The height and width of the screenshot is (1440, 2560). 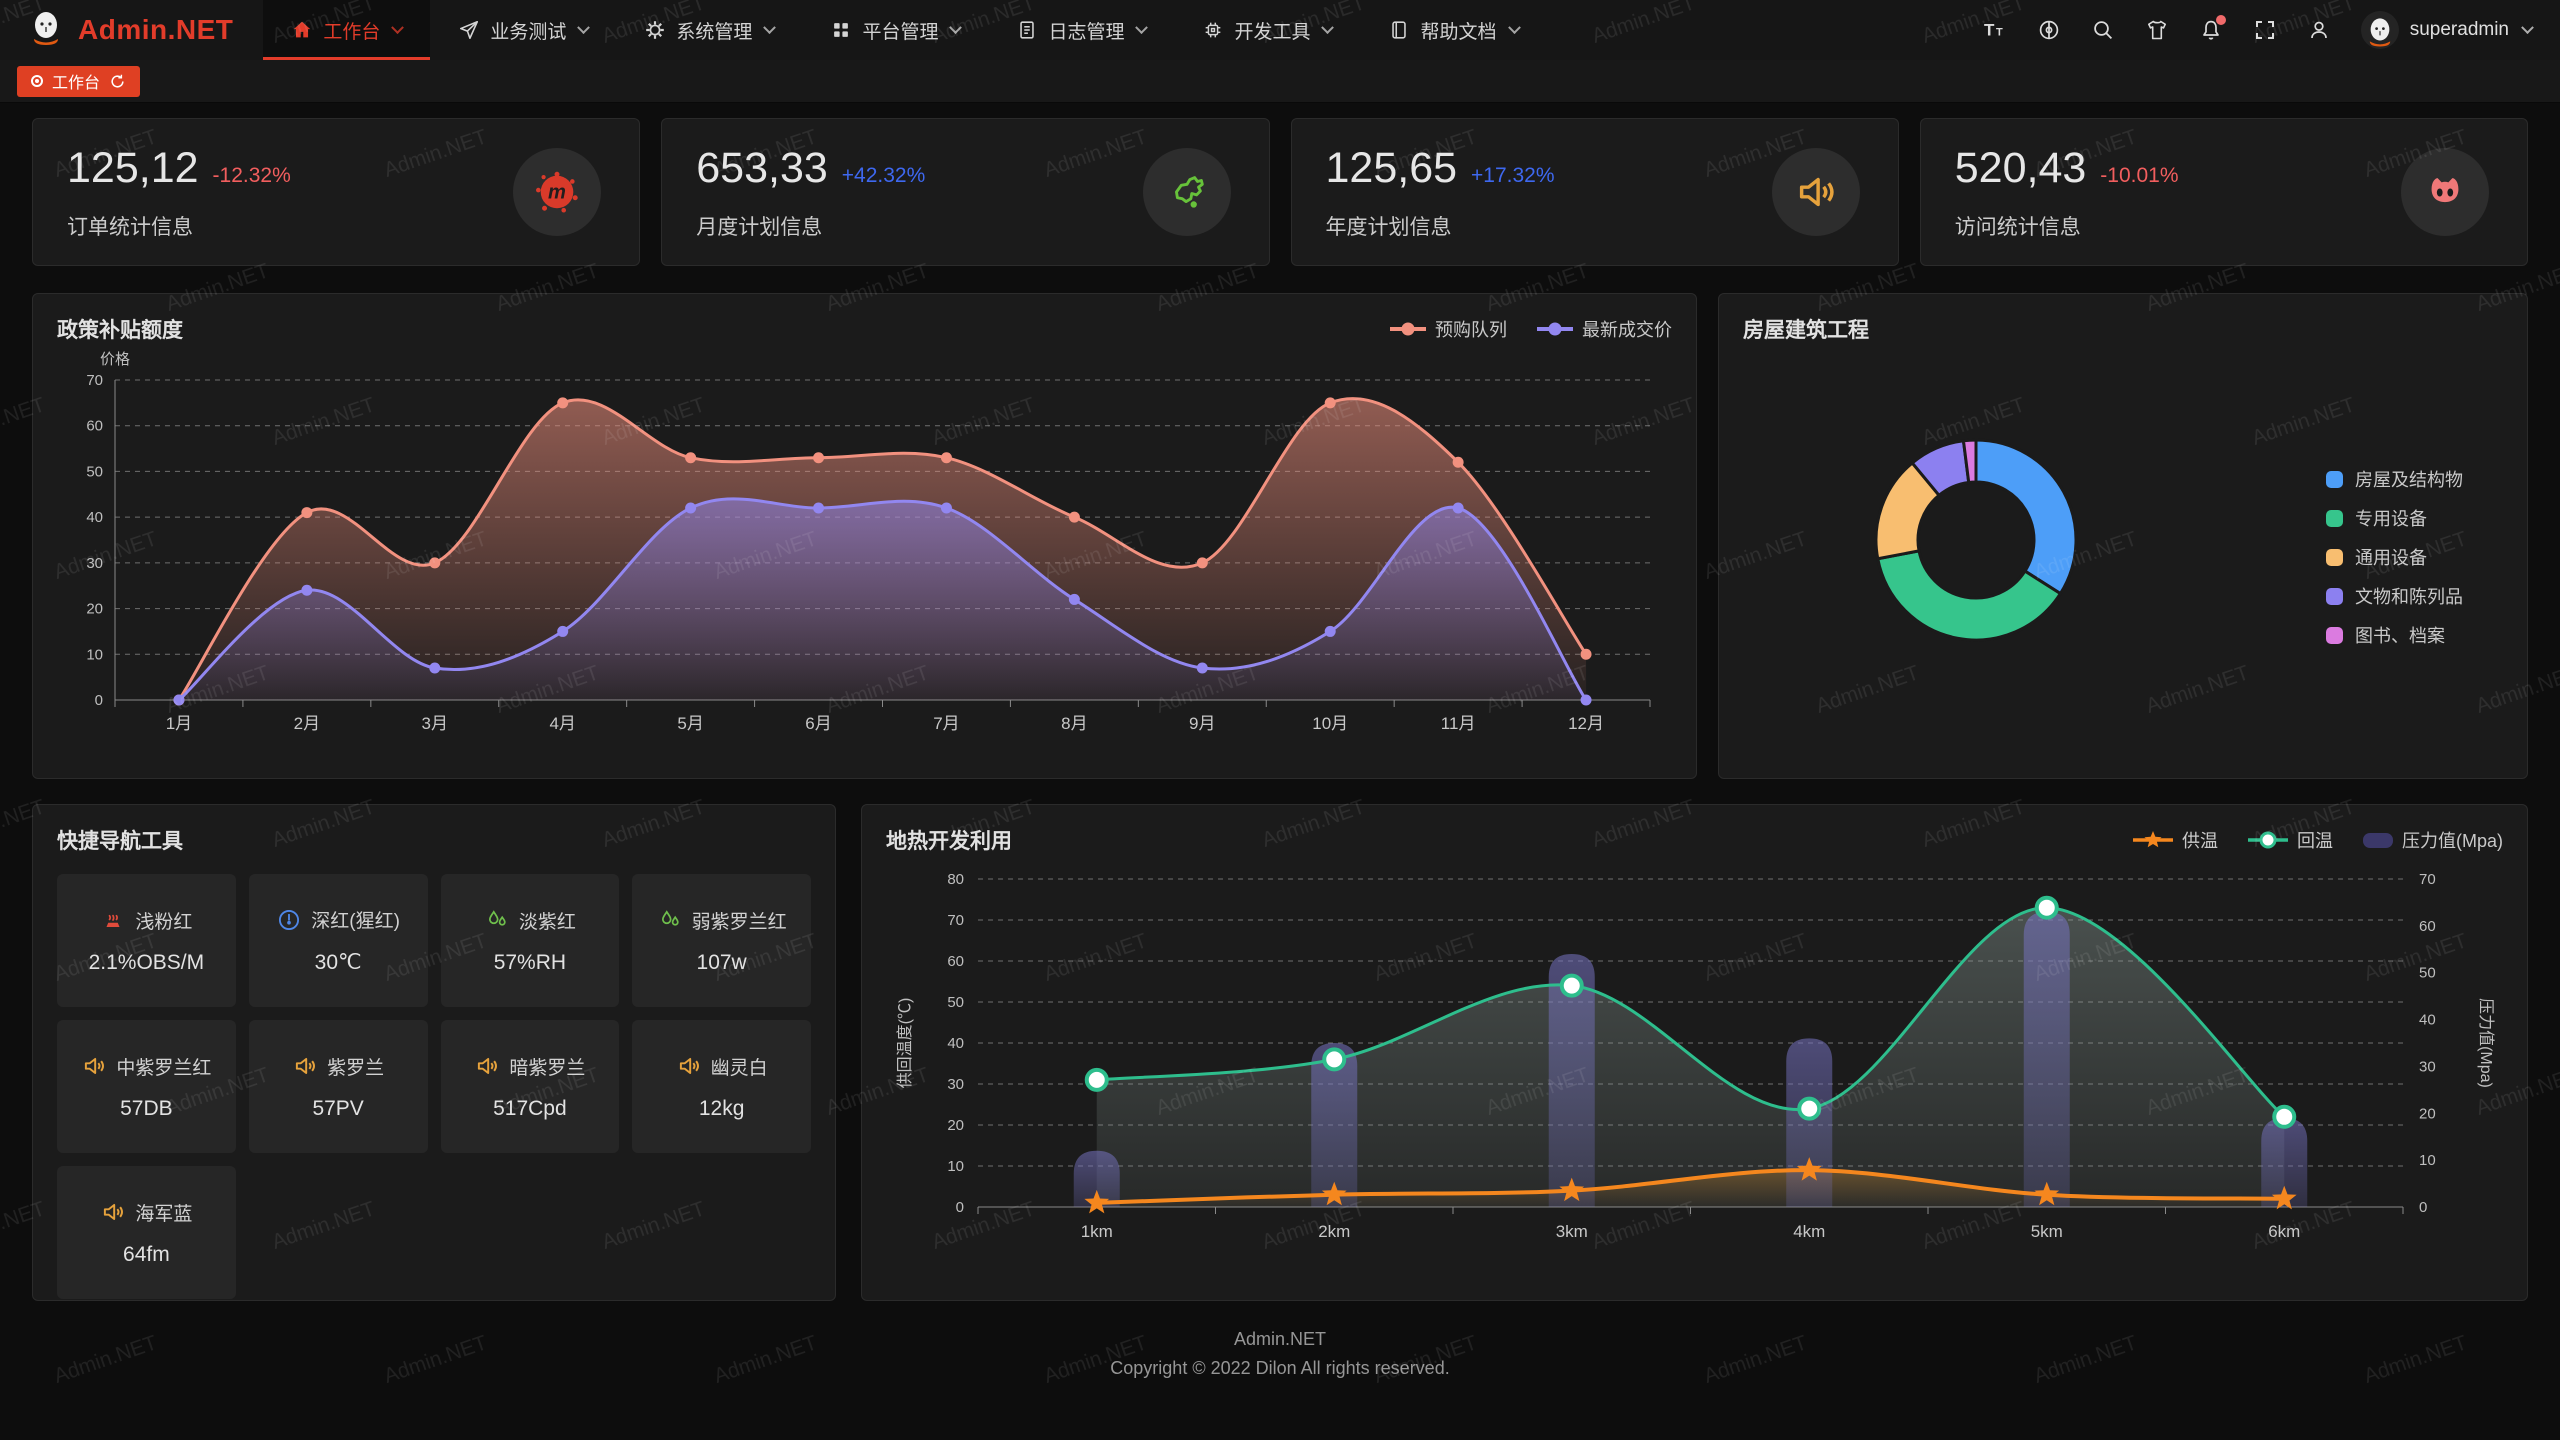 I want to click on user-icon, so click(x=2319, y=30).